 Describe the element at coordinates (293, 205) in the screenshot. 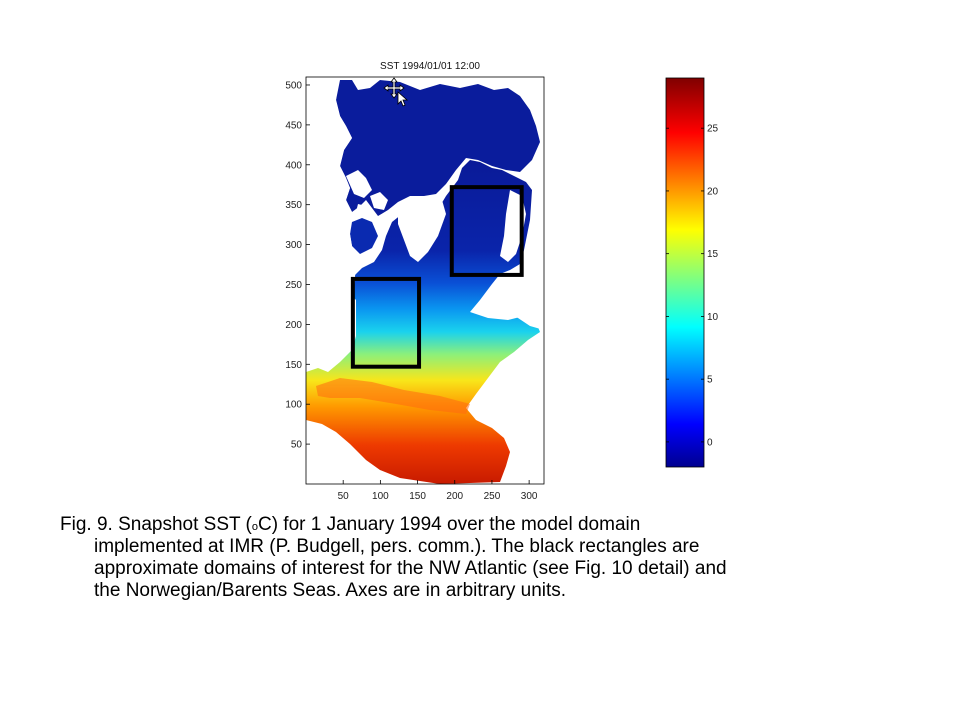

I see `y-tick-label: 350` at that location.